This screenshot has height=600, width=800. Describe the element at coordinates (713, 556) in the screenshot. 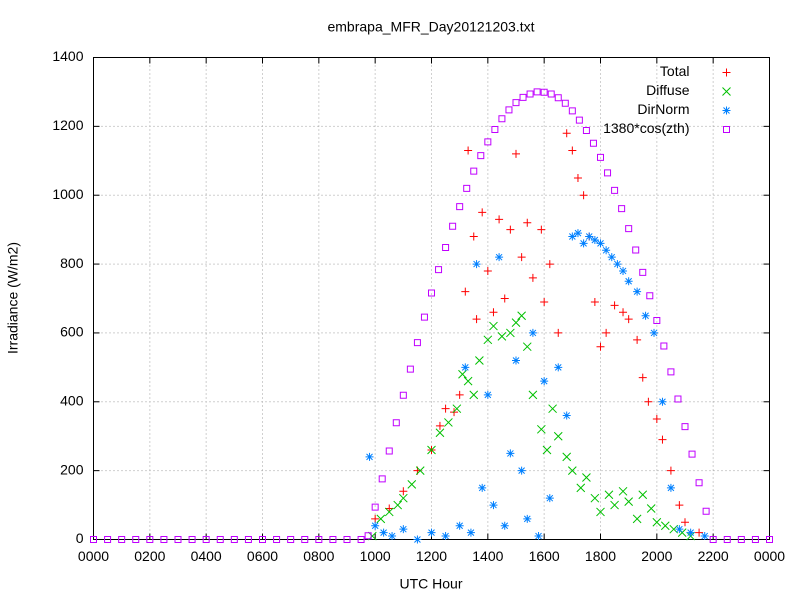

I see `x-tick-label: 2200` at that location.